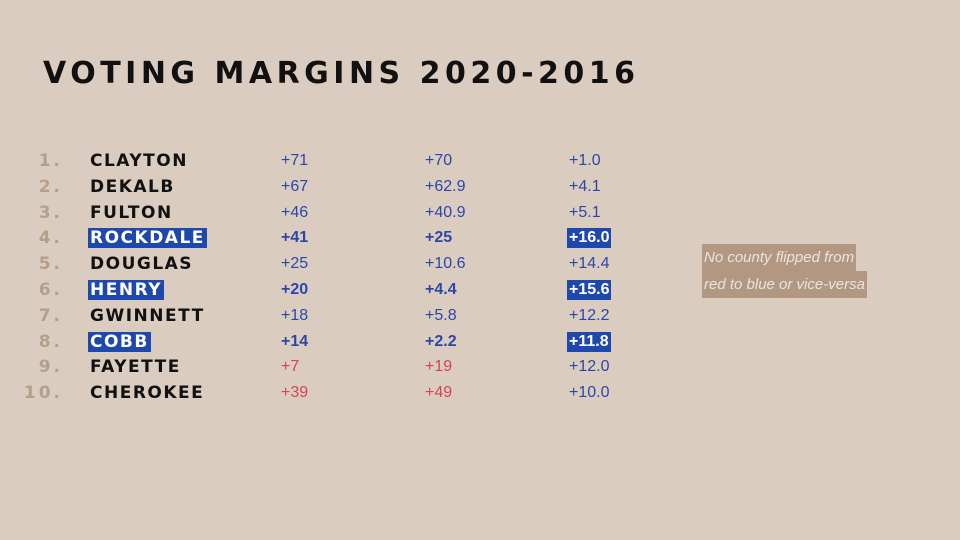 This screenshot has height=540, width=960. Describe the element at coordinates (50, 367) in the screenshot. I see `rank: 9.` at that location.